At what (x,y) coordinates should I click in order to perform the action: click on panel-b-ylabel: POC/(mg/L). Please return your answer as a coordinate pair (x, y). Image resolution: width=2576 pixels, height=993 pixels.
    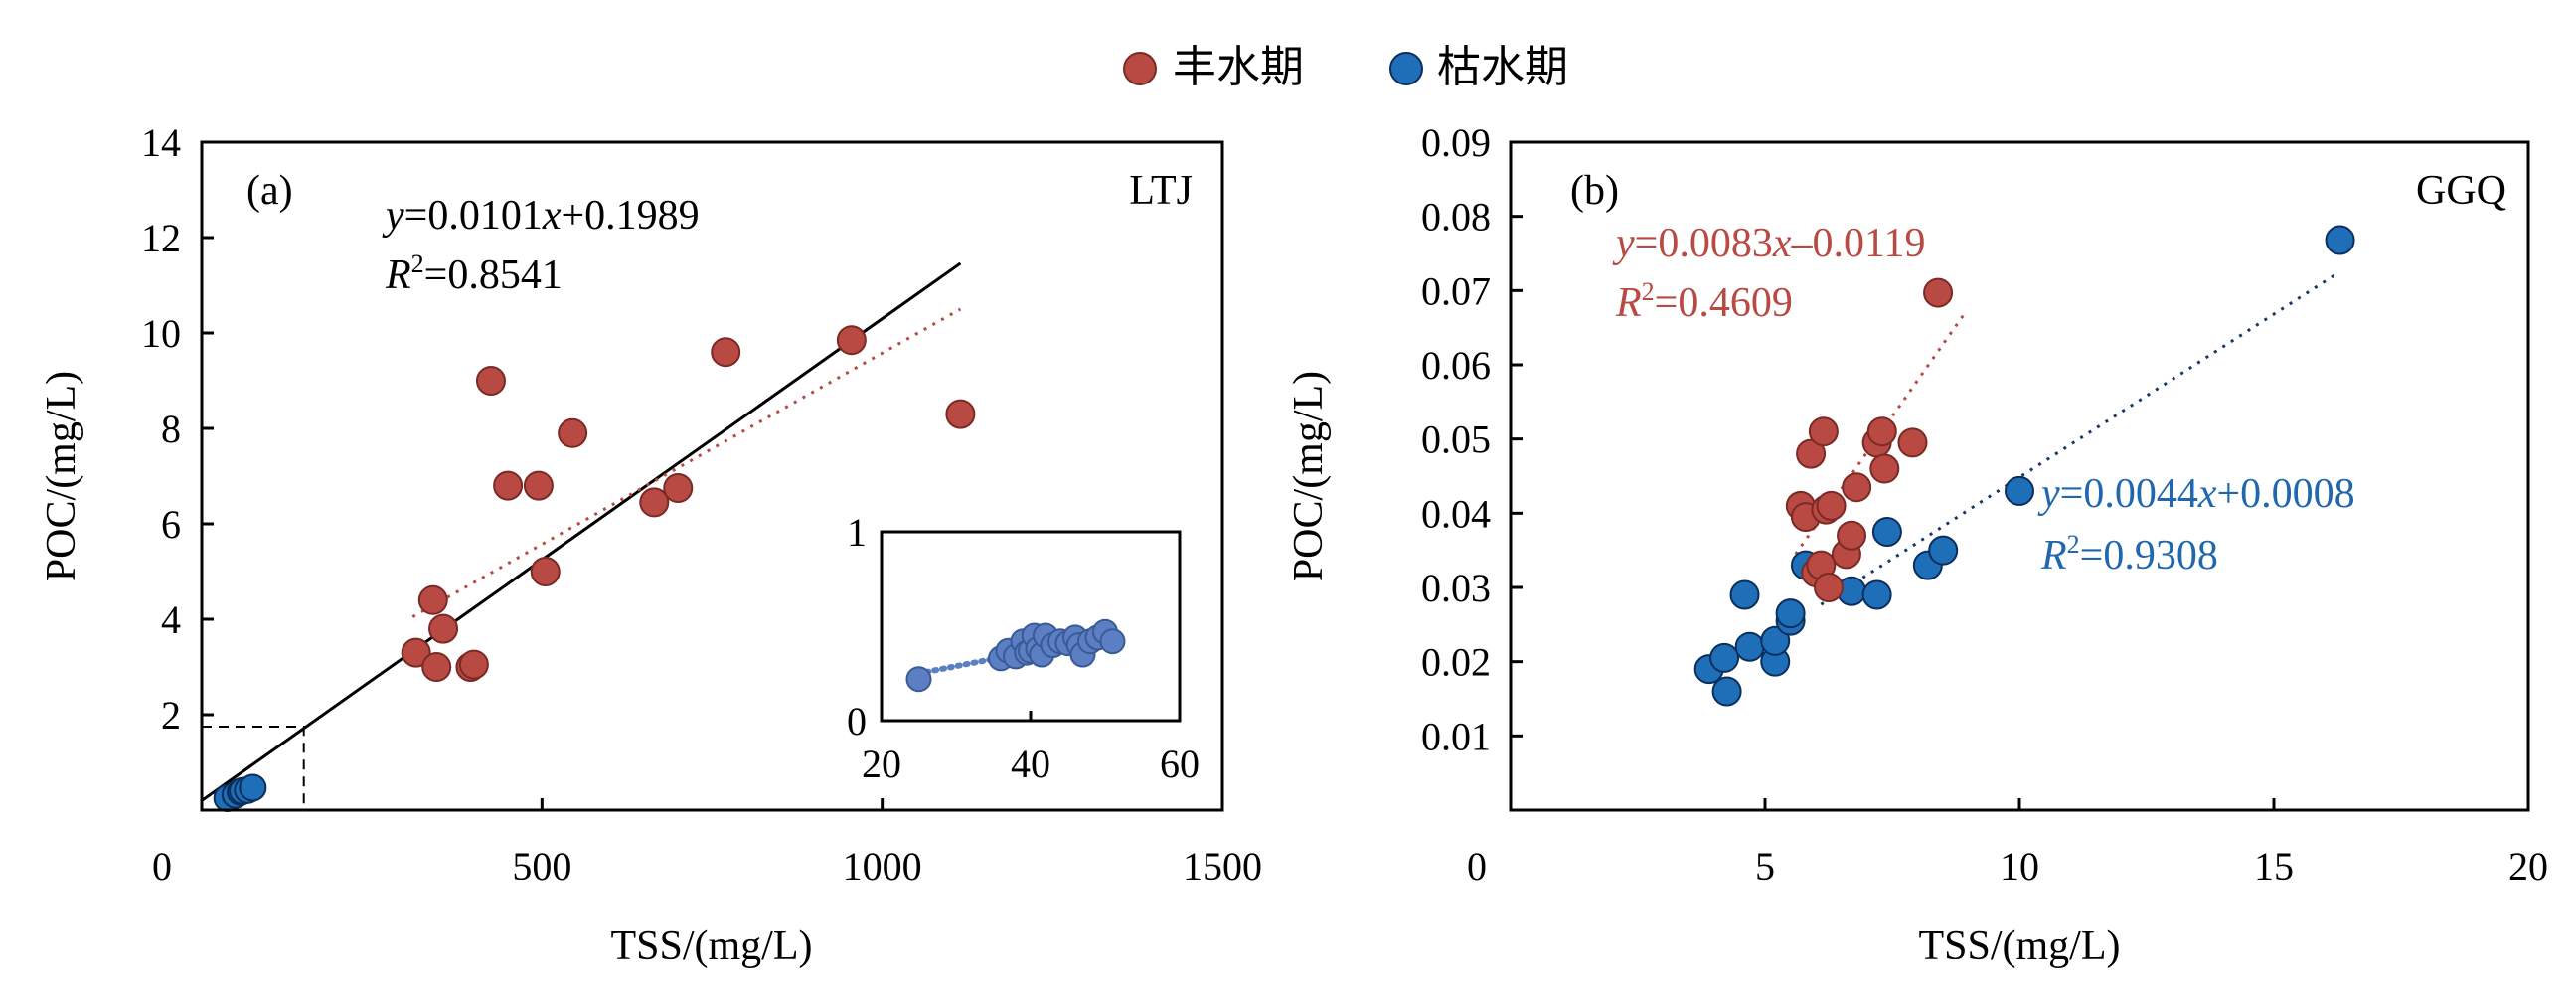
    Looking at the image, I should click on (1309, 476).